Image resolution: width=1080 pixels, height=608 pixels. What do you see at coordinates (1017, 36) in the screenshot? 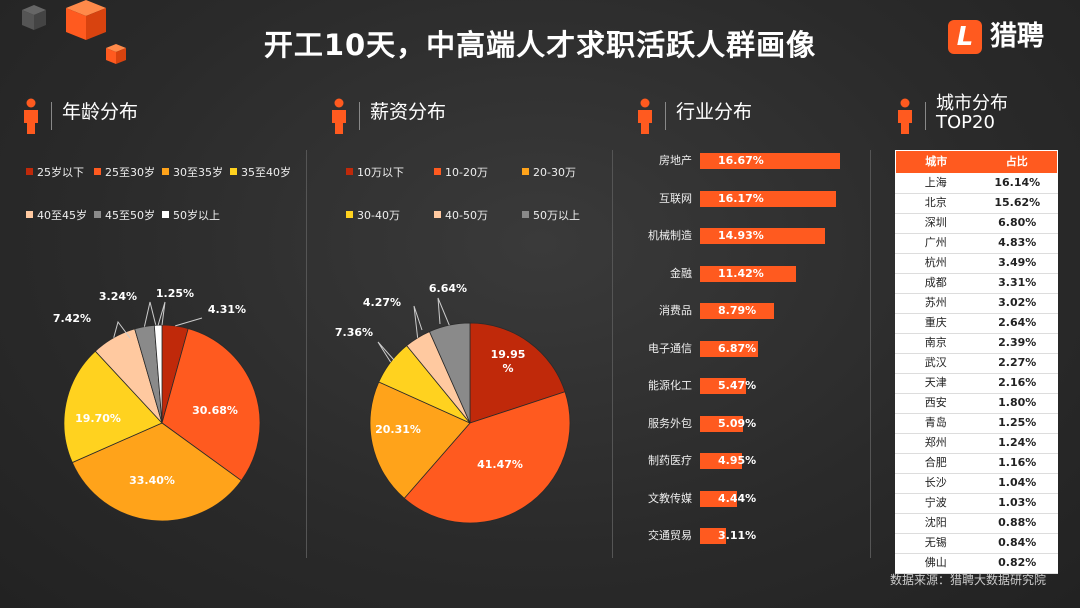
I see `logo-text: 猎聘` at bounding box center [1017, 36].